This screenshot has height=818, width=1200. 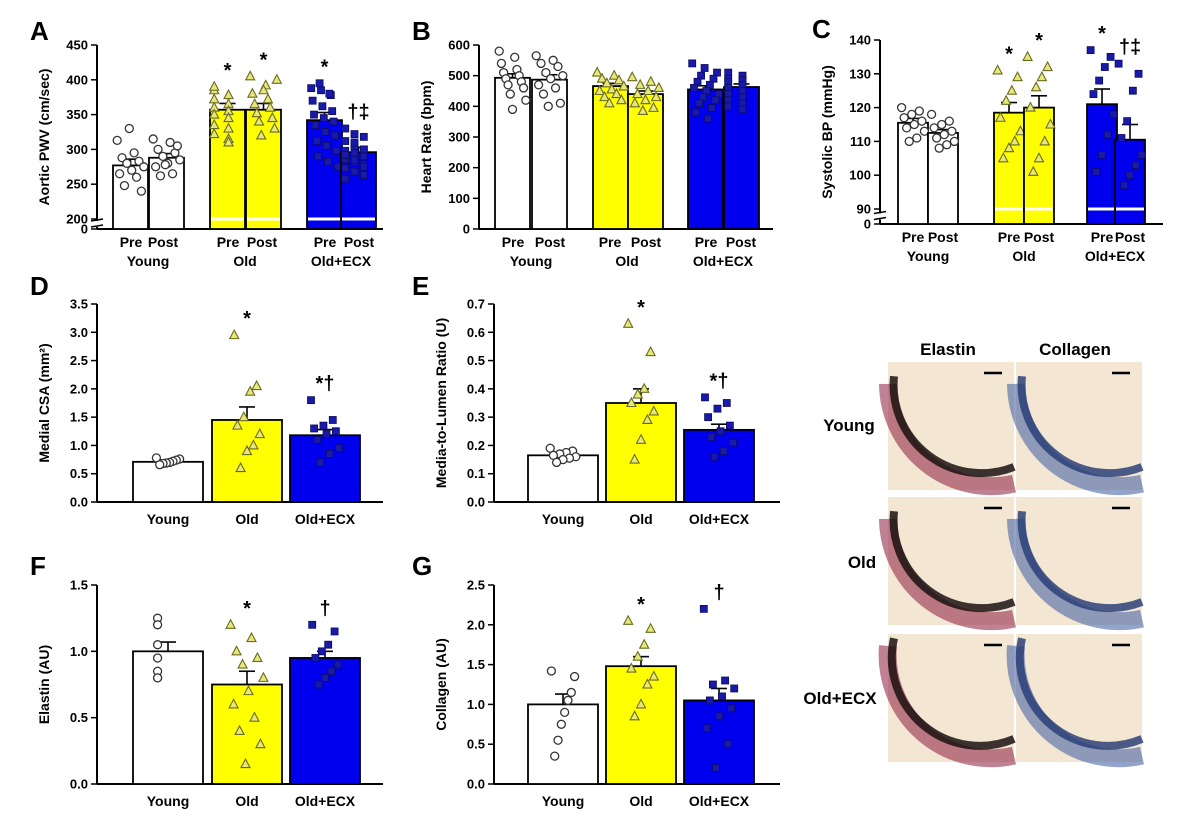 What do you see at coordinates (459, 45) in the screenshot?
I see `y-tick-label: 600` at bounding box center [459, 45].